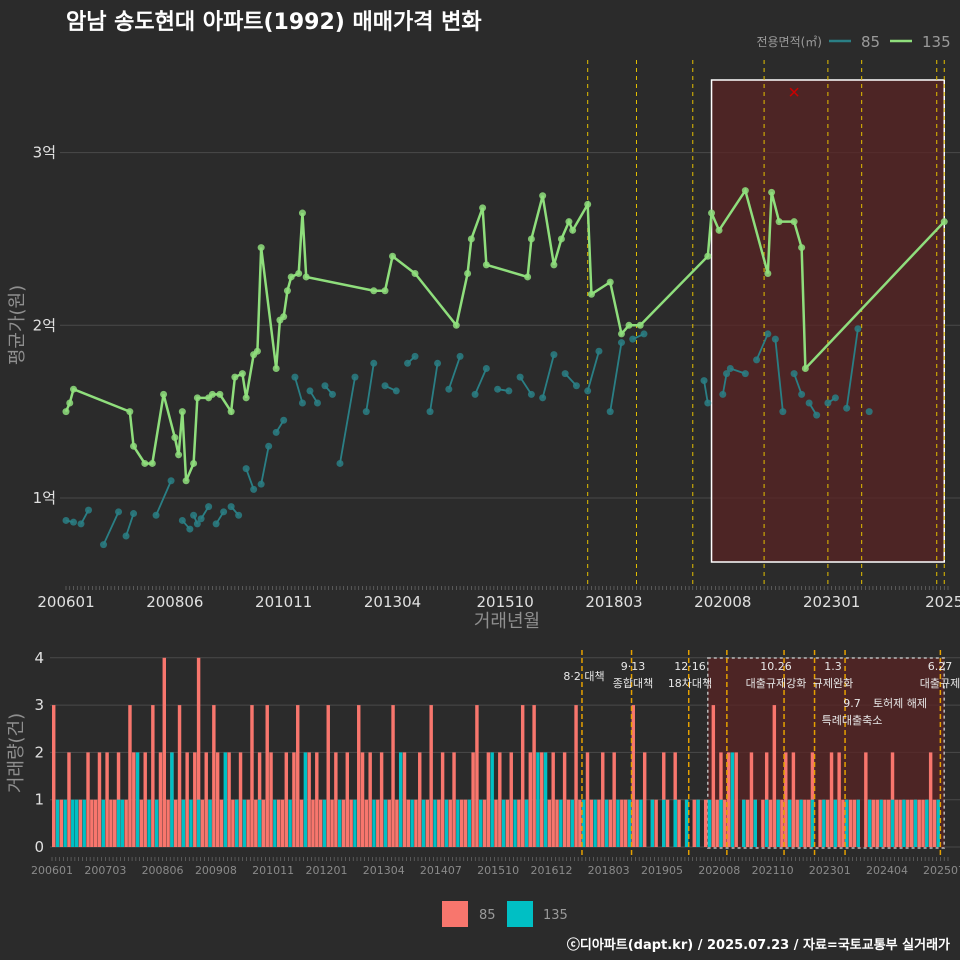  I want to click on y-tick-label-bottom: 4, so click(39, 658).